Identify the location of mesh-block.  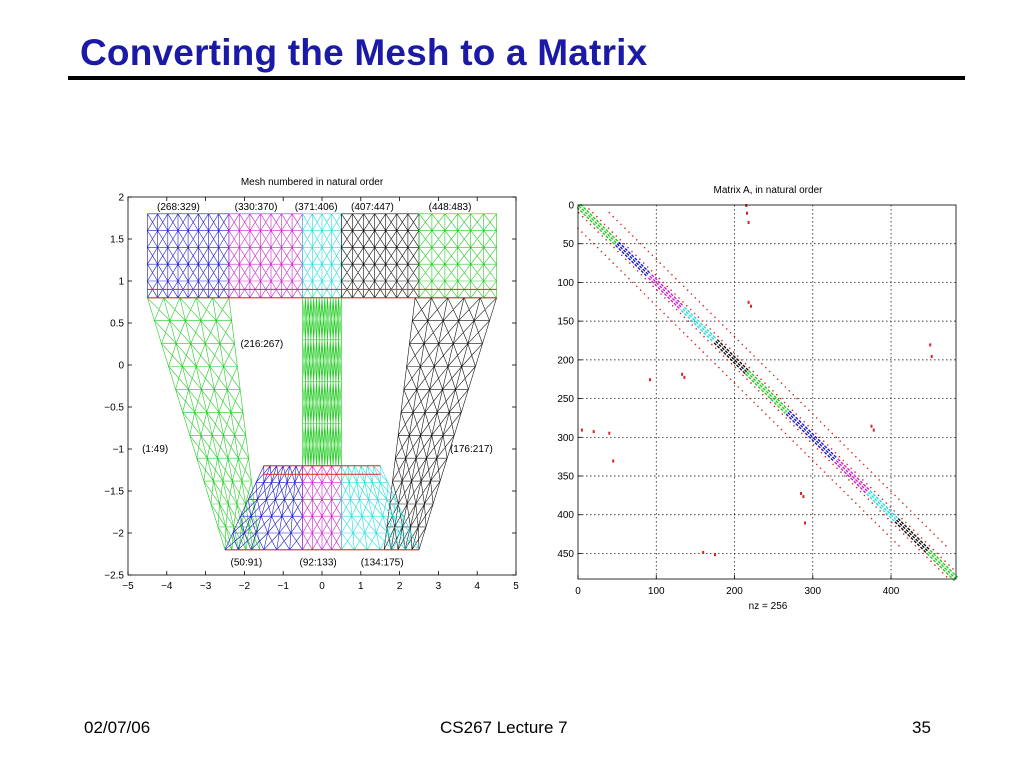
(322, 508).